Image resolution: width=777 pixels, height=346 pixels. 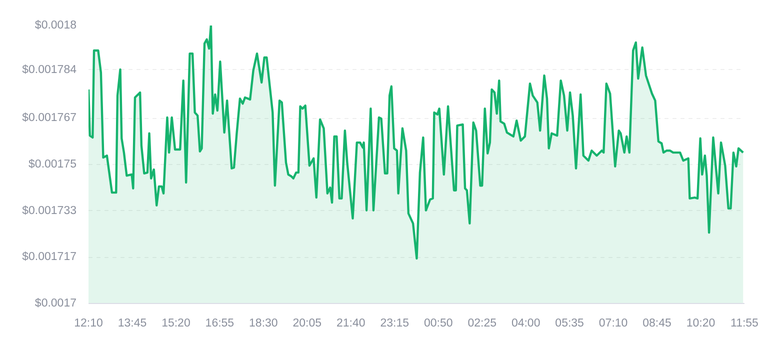 I want to click on y-tick-label: $0.001784, so click(x=50, y=70).